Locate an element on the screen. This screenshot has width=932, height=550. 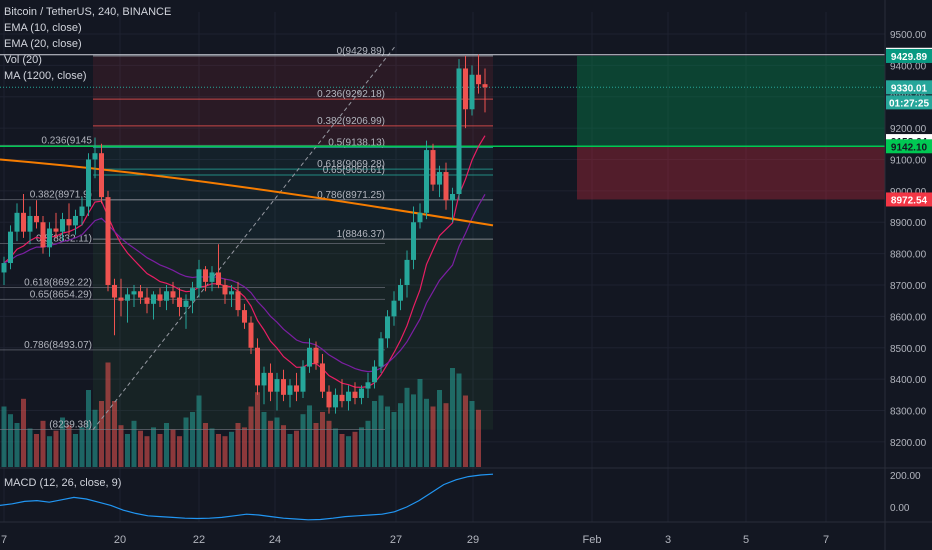
macd-tick: 0.00 is located at coordinates (900, 508).